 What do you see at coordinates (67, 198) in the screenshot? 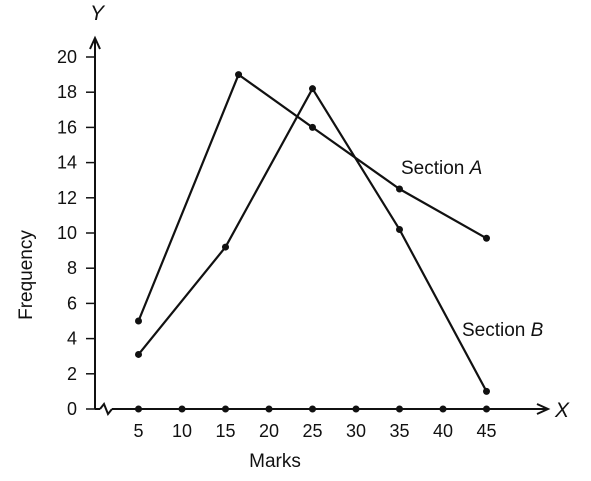
I see `y-tick-label: 12` at bounding box center [67, 198].